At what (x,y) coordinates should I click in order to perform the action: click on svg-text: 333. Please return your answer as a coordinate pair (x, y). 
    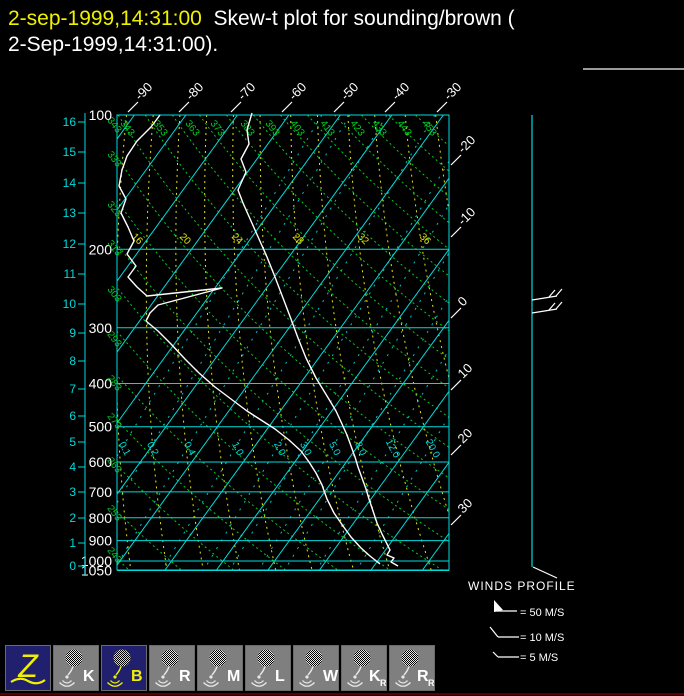
    Looking at the image, I should click on (113, 159).